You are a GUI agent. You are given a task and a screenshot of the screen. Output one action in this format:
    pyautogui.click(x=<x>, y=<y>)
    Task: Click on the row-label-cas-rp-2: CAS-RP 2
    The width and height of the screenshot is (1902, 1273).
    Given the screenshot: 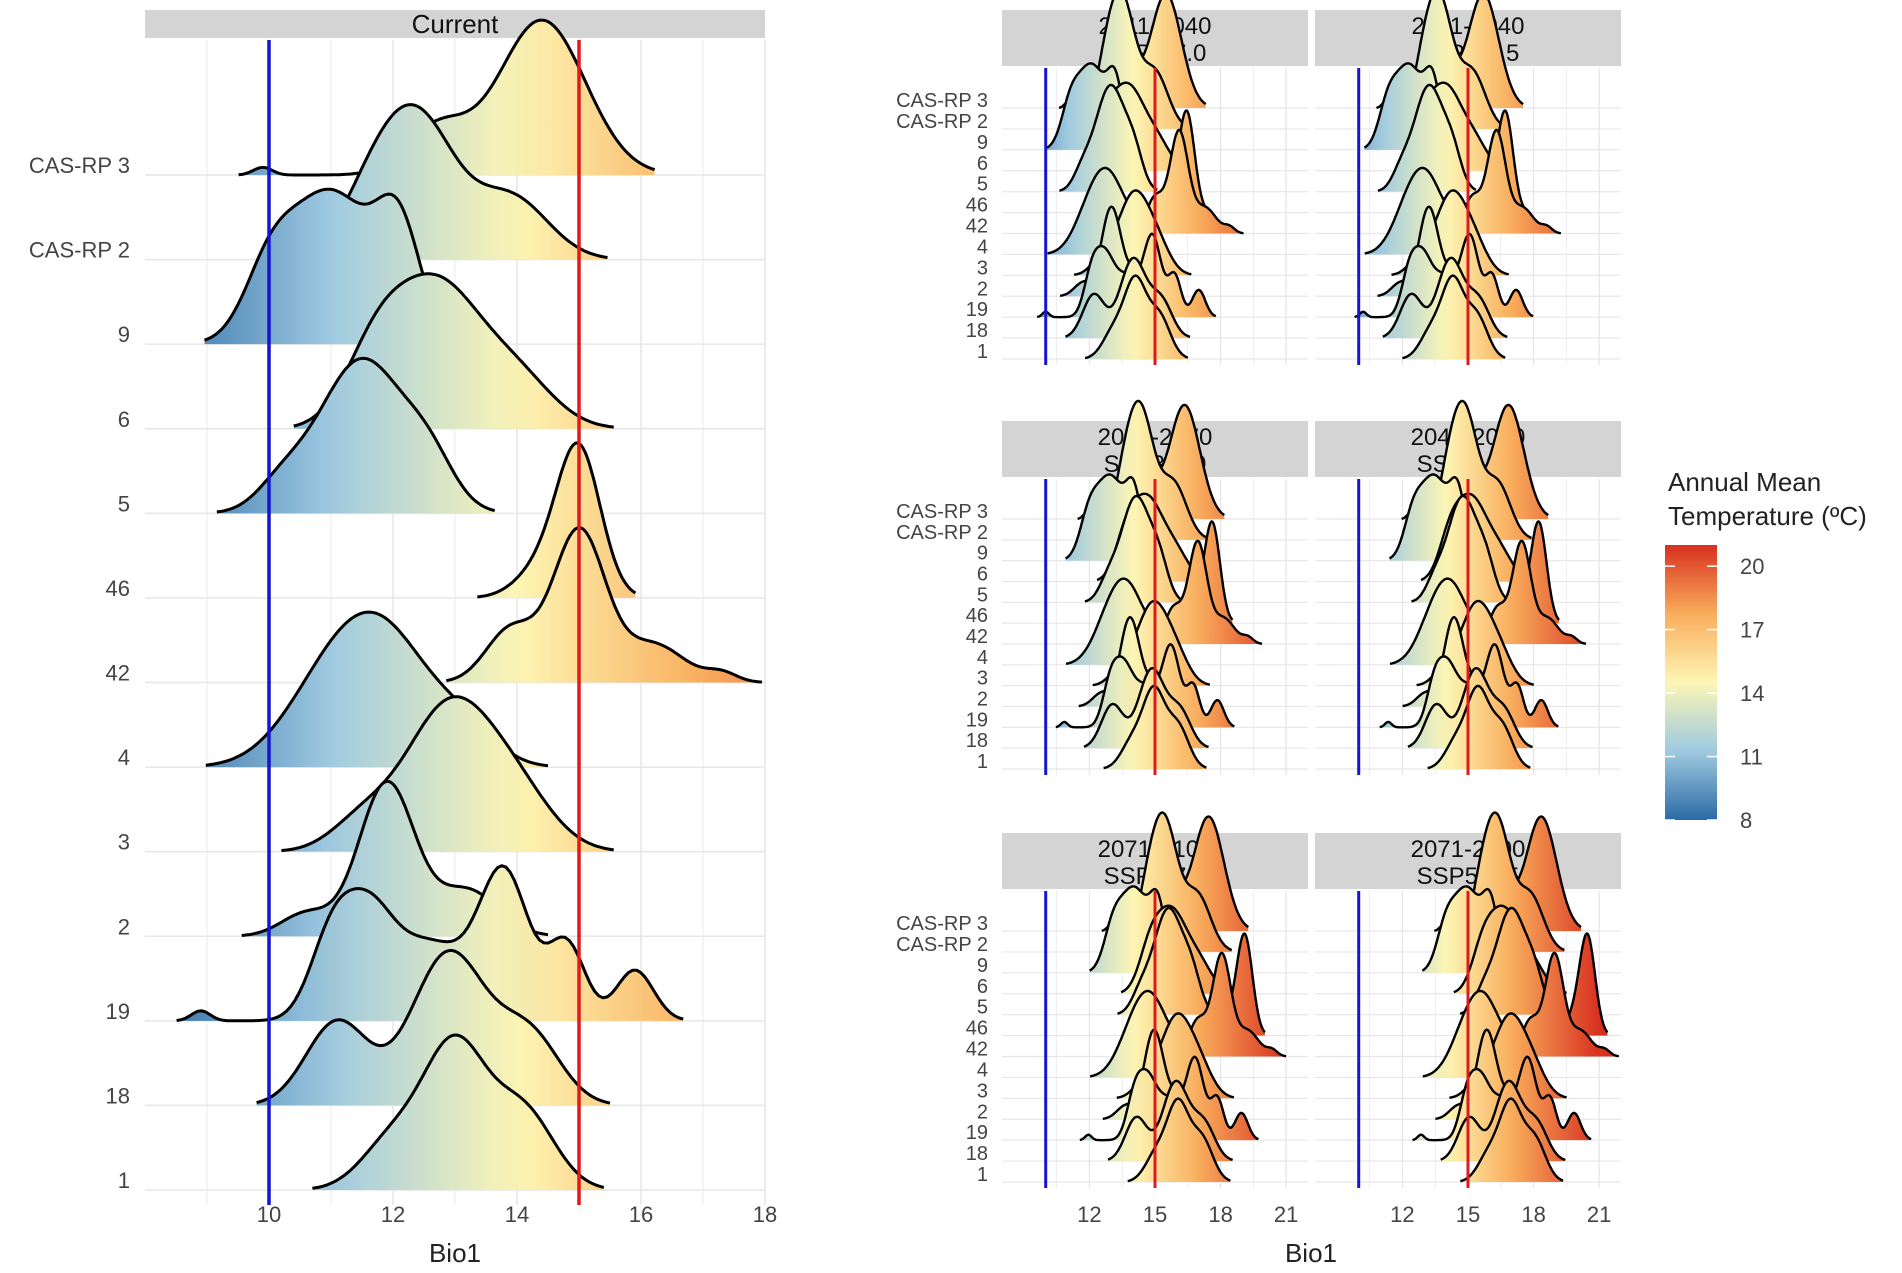 What is the action you would take?
    pyautogui.click(x=942, y=533)
    